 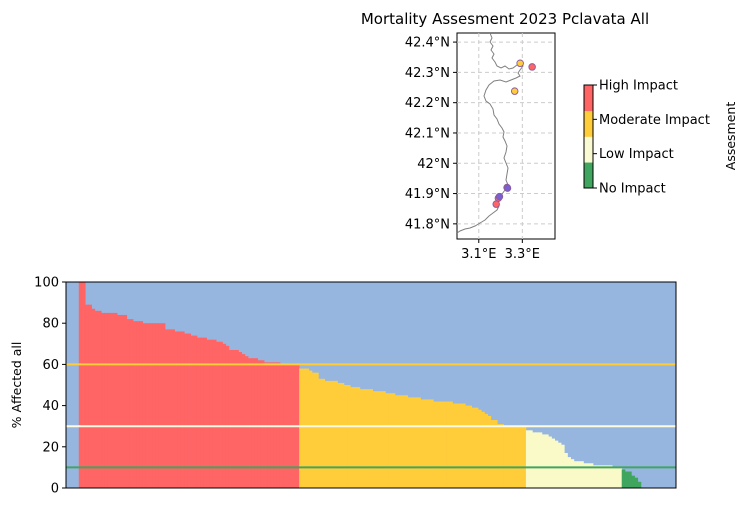 I want to click on colorbar-tick-label: High Impact, so click(x=638, y=86).